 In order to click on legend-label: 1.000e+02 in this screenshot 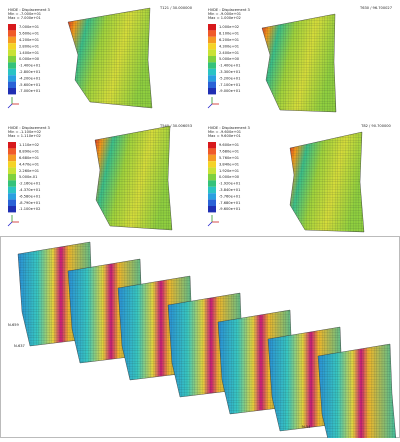, I will do `click(229, 27)`.